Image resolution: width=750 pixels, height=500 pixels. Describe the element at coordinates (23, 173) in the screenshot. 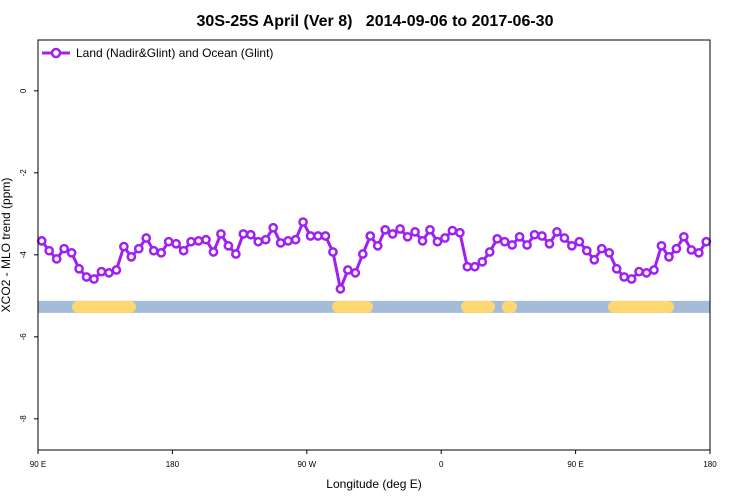

I see `y-tick-label: -2` at that location.